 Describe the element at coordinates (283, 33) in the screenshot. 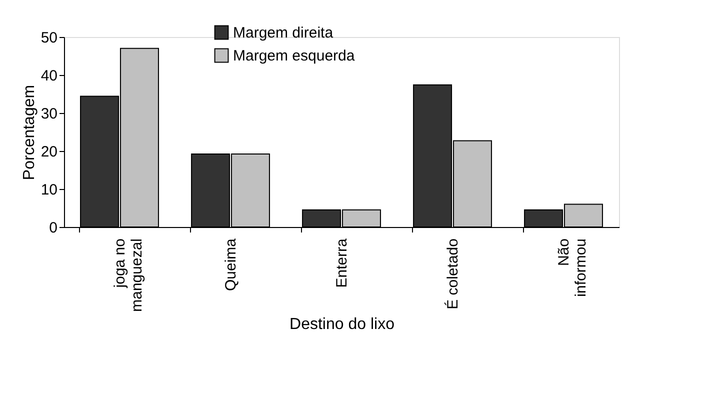

I see `legend-label: Margem direita` at that location.